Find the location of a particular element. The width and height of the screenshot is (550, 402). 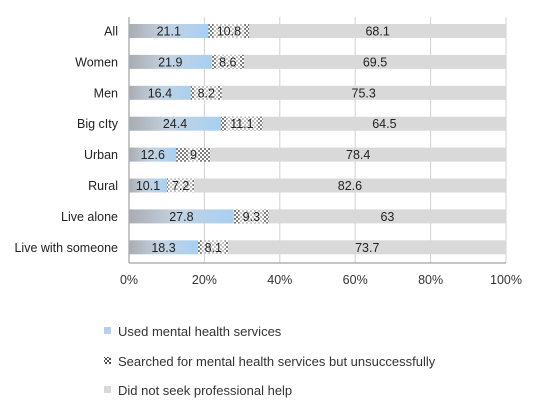

data-label: 8.2 is located at coordinates (206, 93).